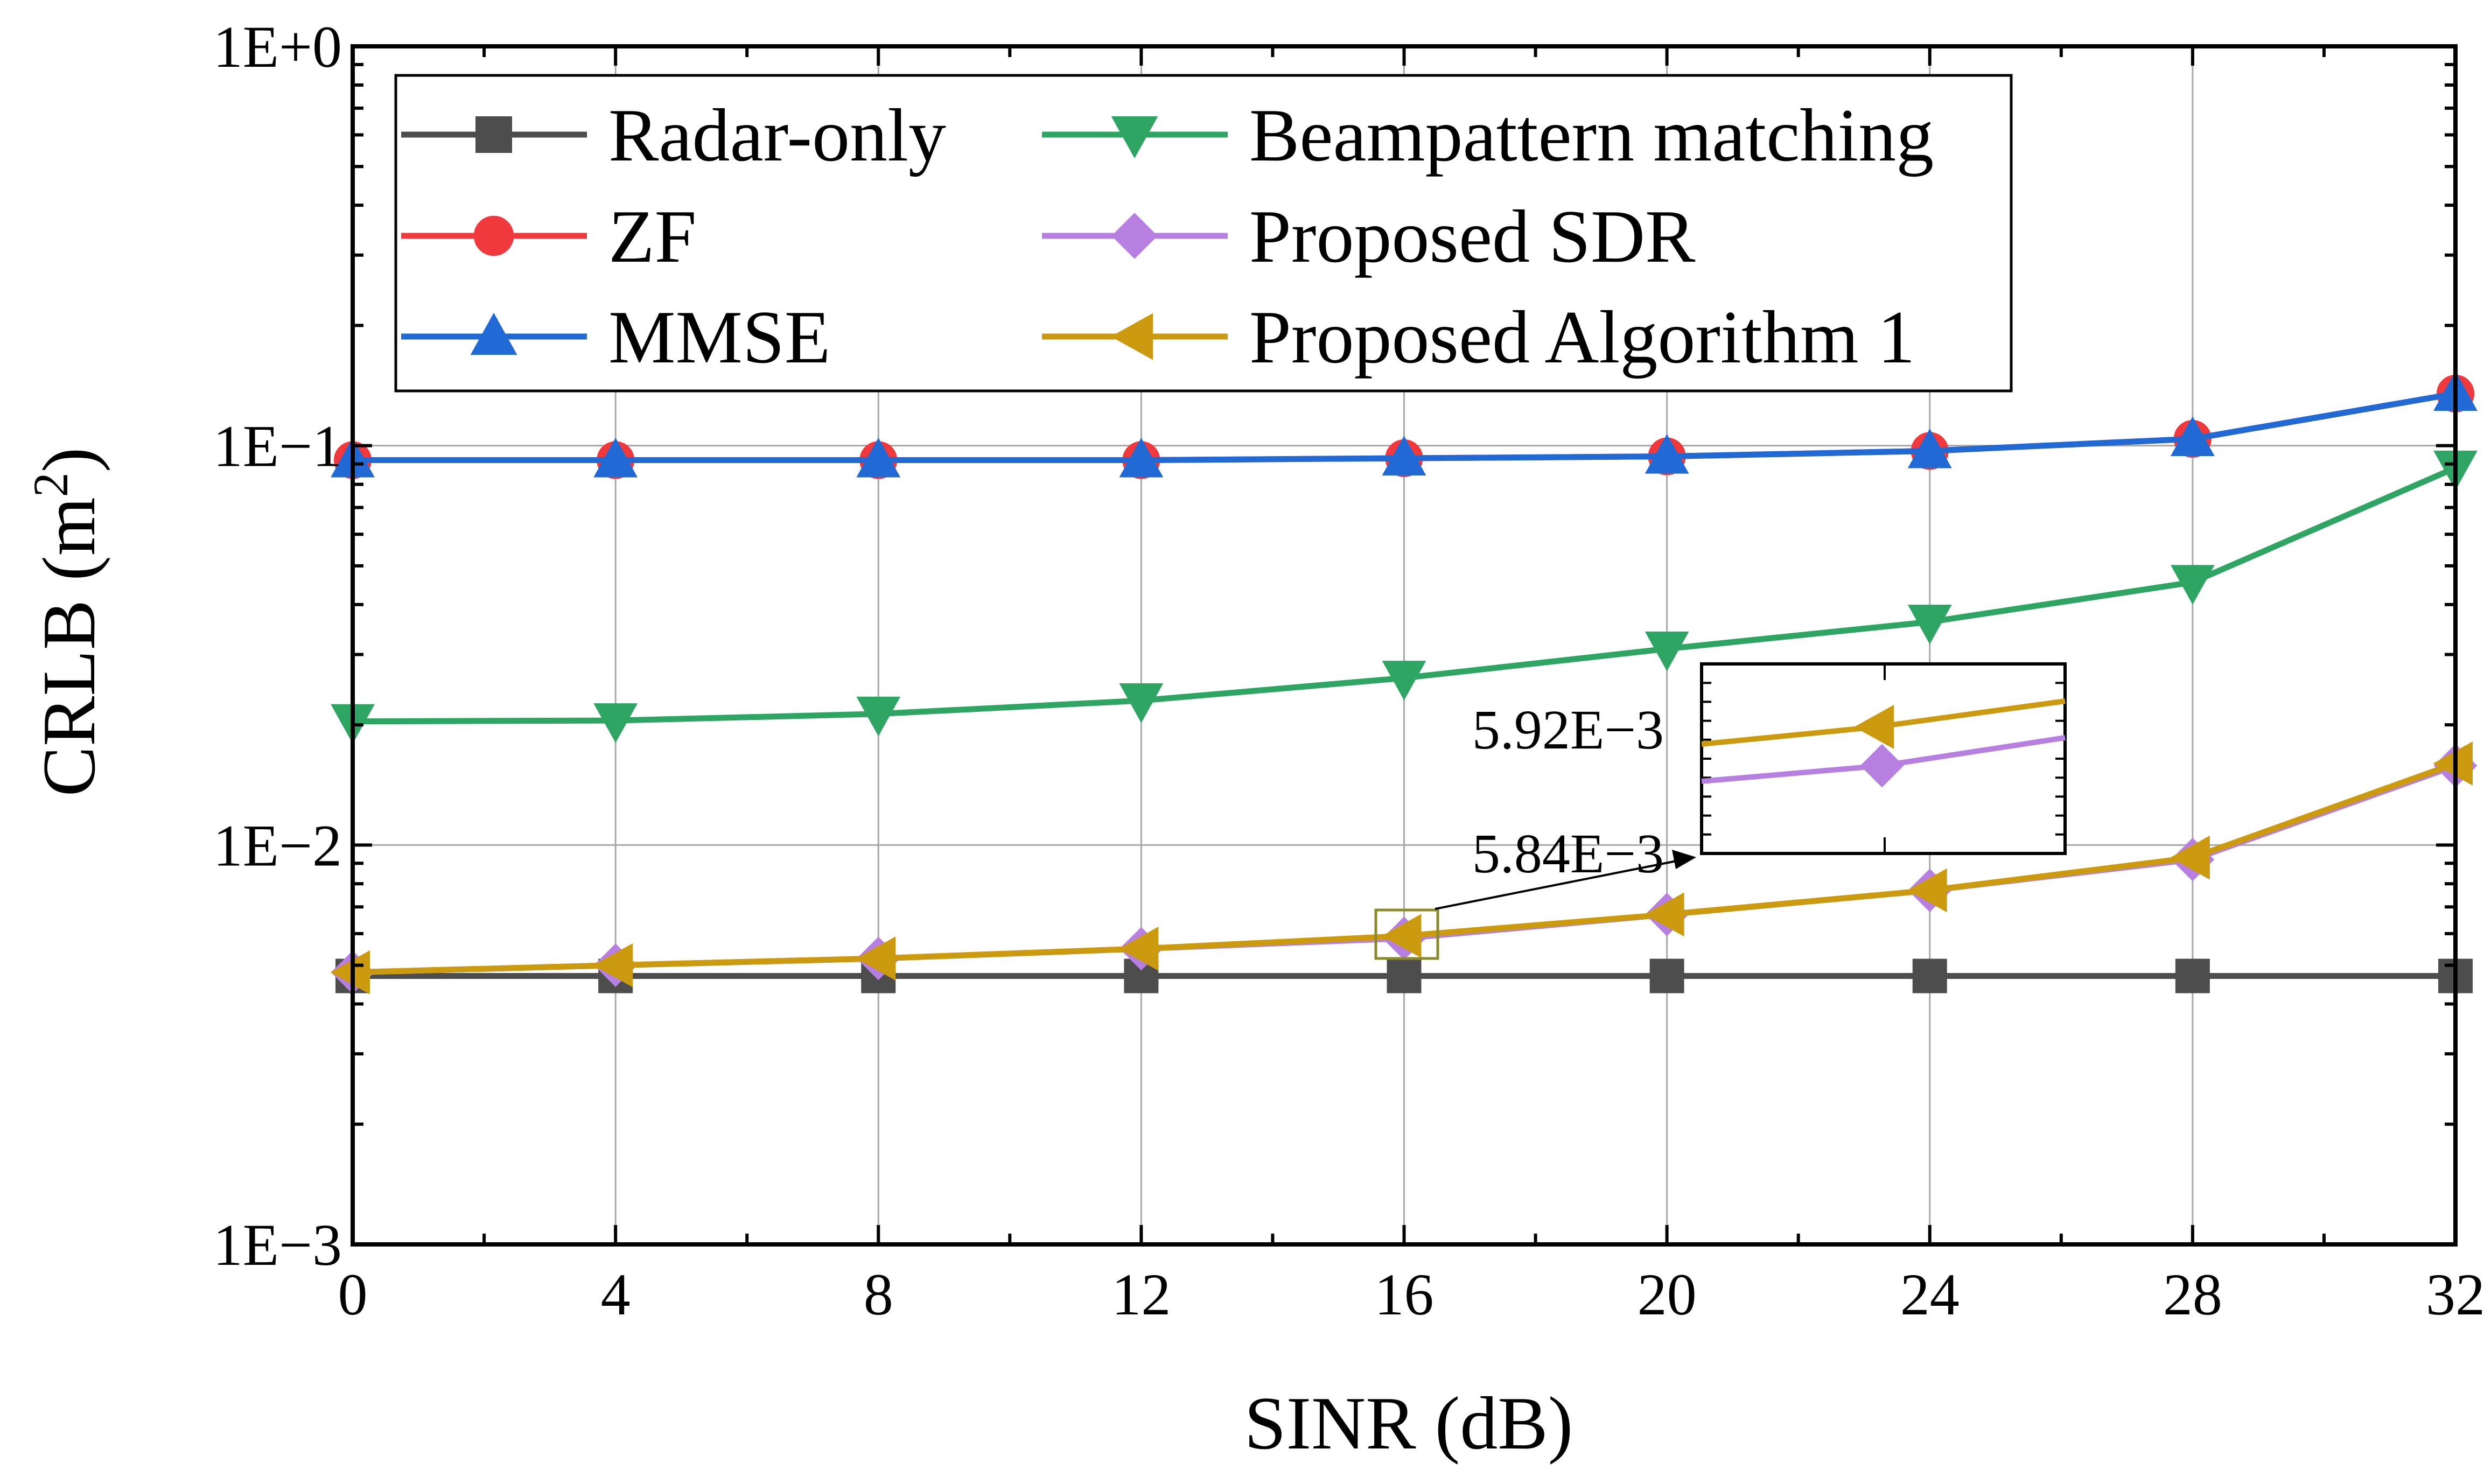 Image resolution: width=2491 pixels, height=1484 pixels. What do you see at coordinates (277, 47) in the screenshot?
I see `y-tick-label: 1E+0` at bounding box center [277, 47].